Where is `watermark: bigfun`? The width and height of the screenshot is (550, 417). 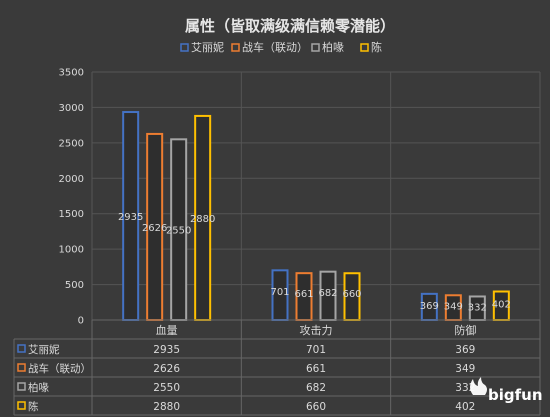 watermark: bigfun is located at coordinates (506, 390).